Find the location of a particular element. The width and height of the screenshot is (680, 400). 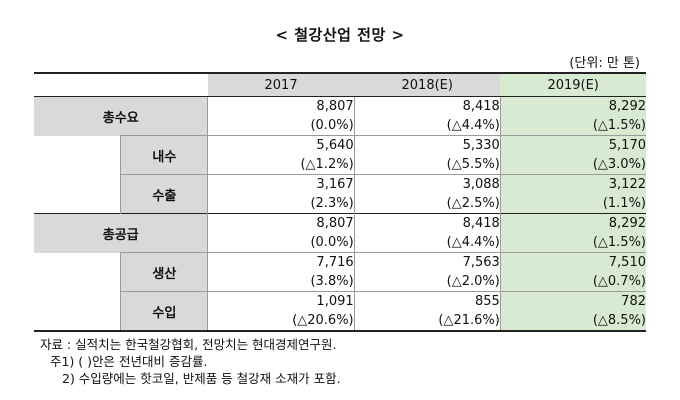

table-row: 생산 7,716 (3.8%) 7,563 (△2.0%) 7,510 (△0.7%) is located at coordinates (340, 272).